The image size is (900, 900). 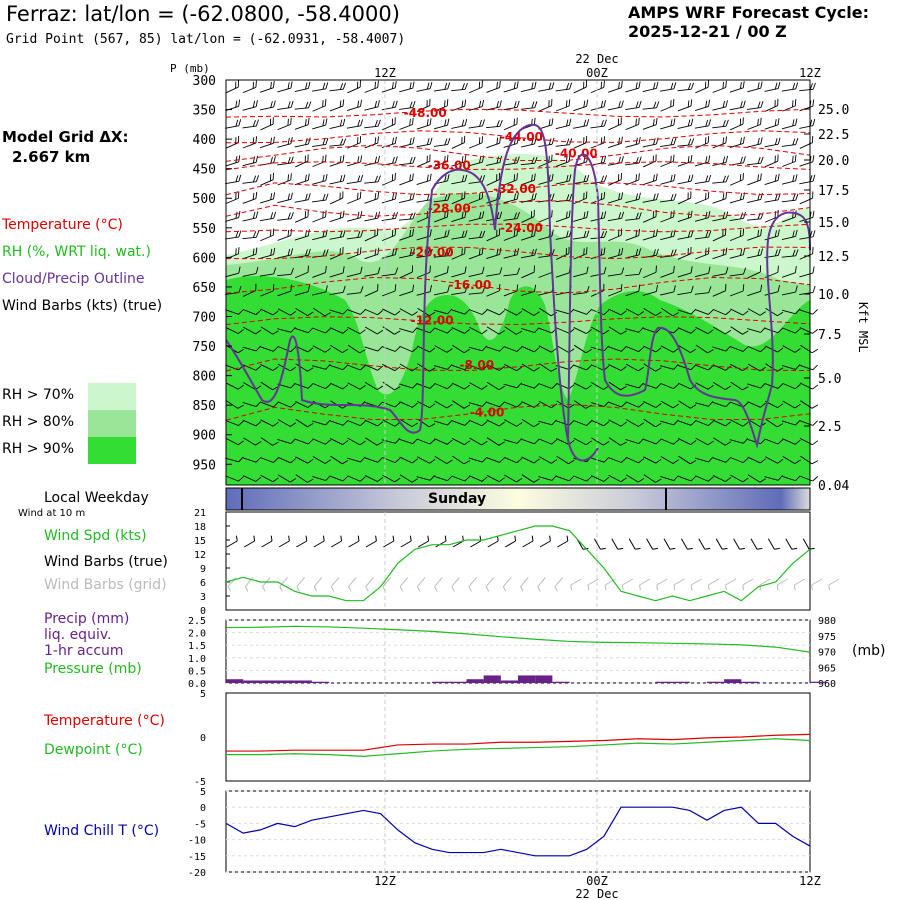 I want to click on surface-wind-barb, so click(x=458, y=541).